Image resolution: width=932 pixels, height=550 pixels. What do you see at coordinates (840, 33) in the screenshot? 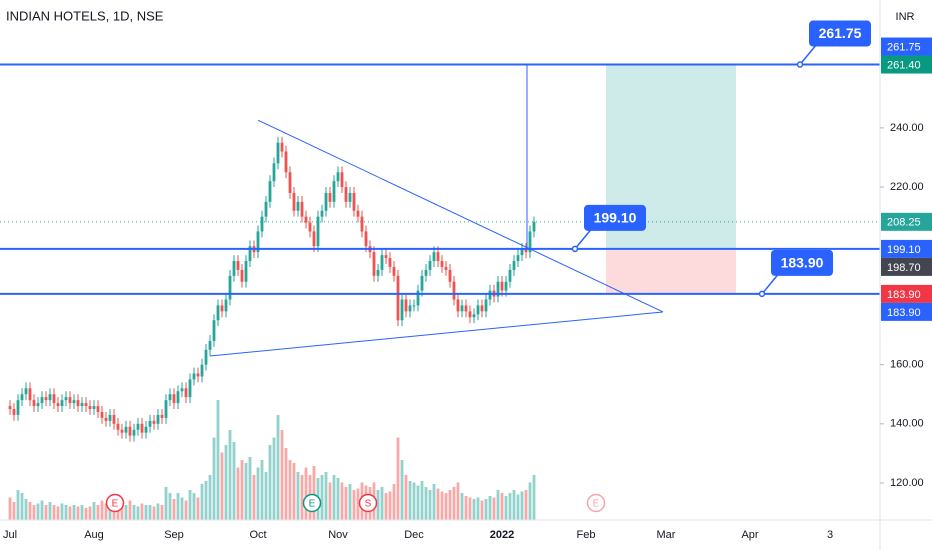
I see `callout-label: 261.75` at bounding box center [840, 33].